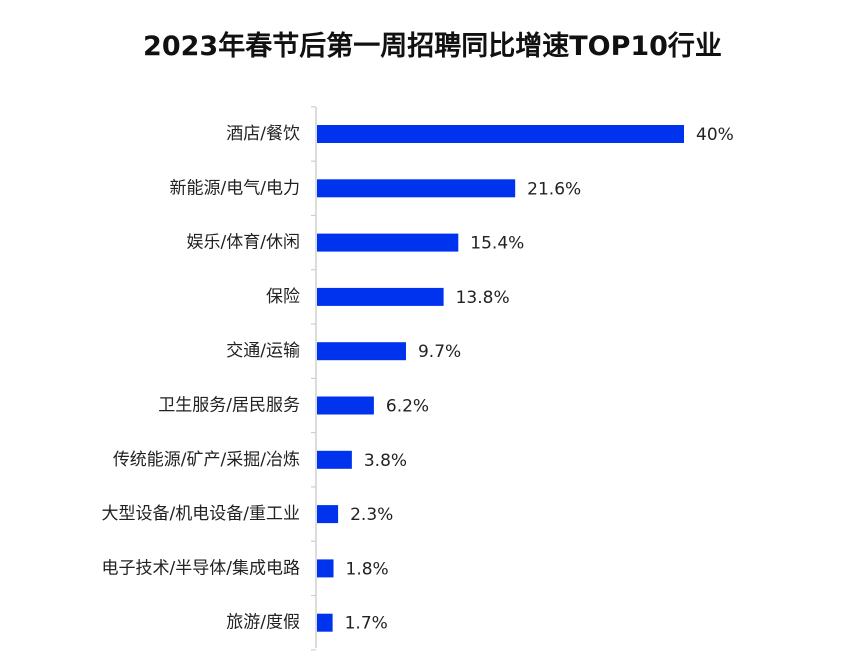 The height and width of the screenshot is (667, 865). Describe the element at coordinates (263, 351) in the screenshot. I see `category-label: 交通/运输` at that location.